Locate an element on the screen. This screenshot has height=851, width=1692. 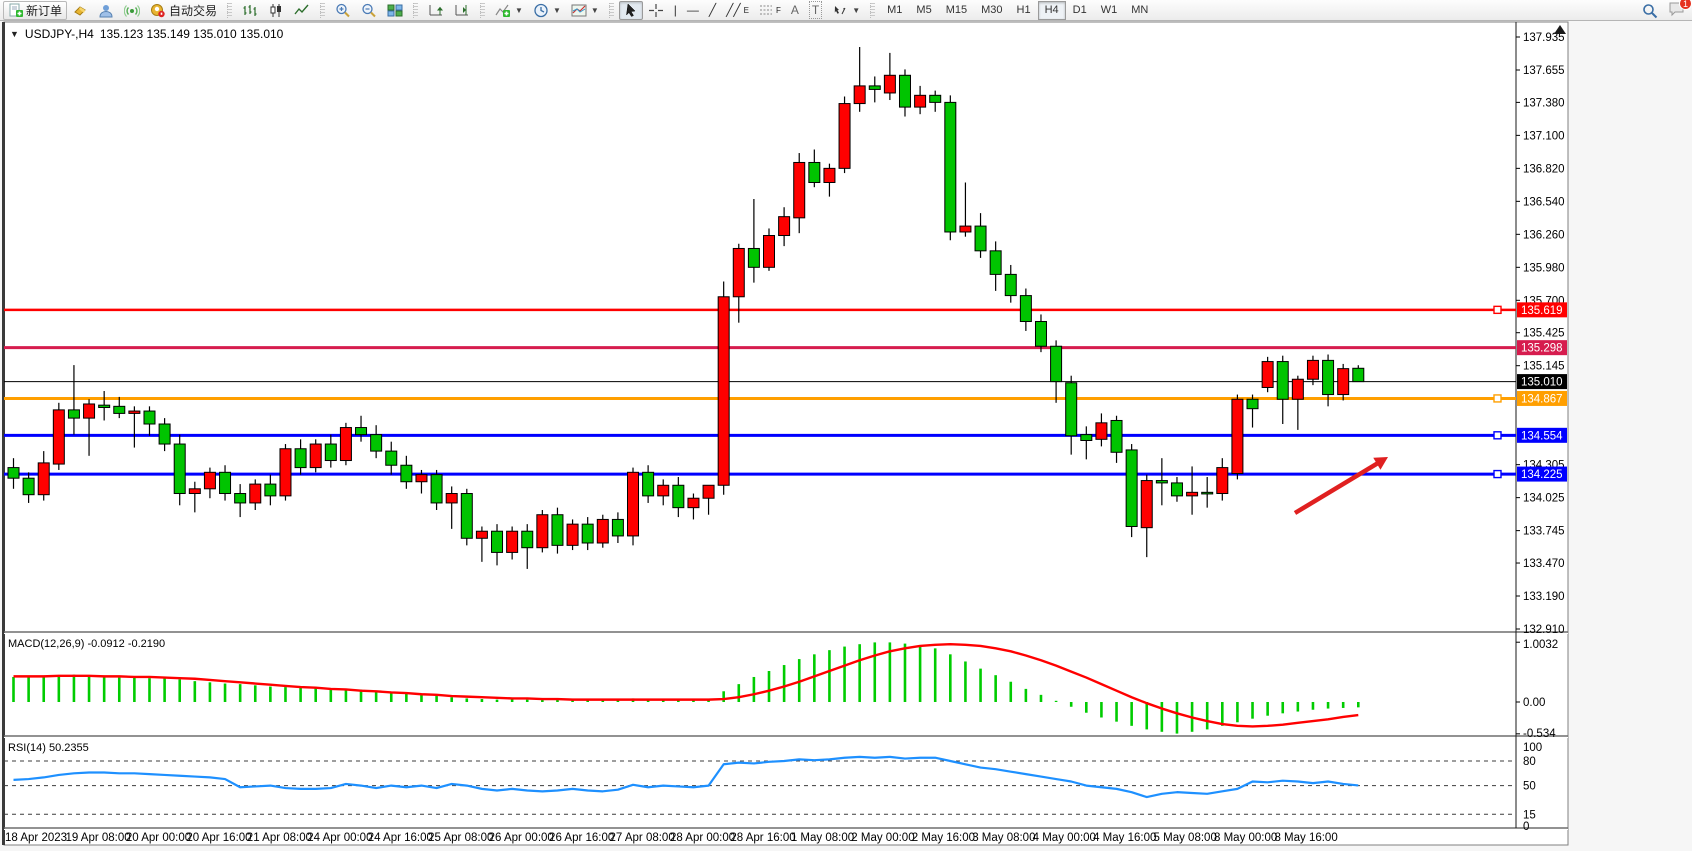
templates-icon is located at coordinates (579, 10).